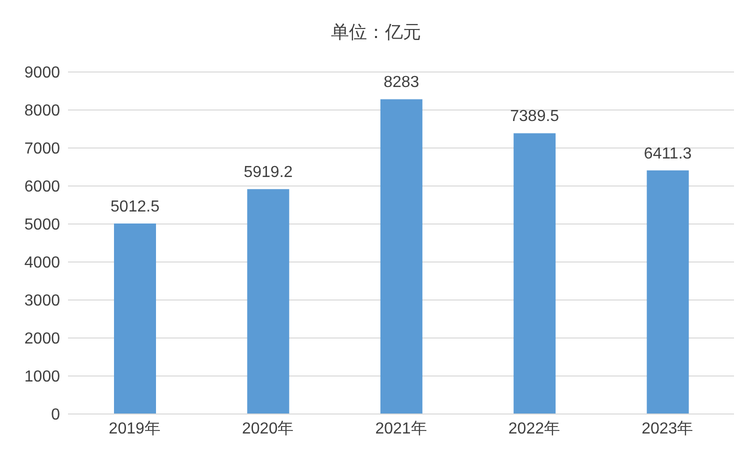  What do you see at coordinates (55, 415) in the screenshot?
I see `y-tick-label: 0` at bounding box center [55, 415].